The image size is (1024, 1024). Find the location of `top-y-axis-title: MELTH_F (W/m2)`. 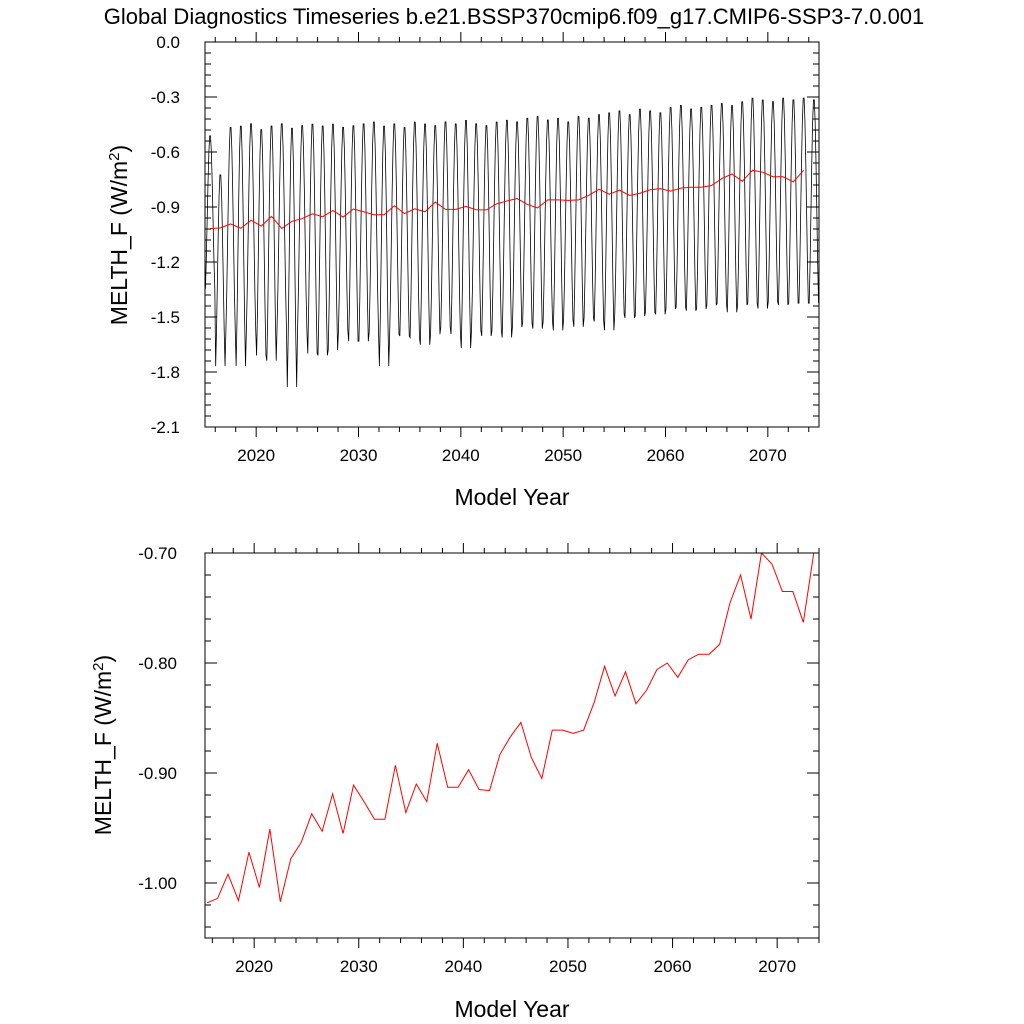

top-y-axis-title: MELTH_F (W/m2) is located at coordinates (119, 235).